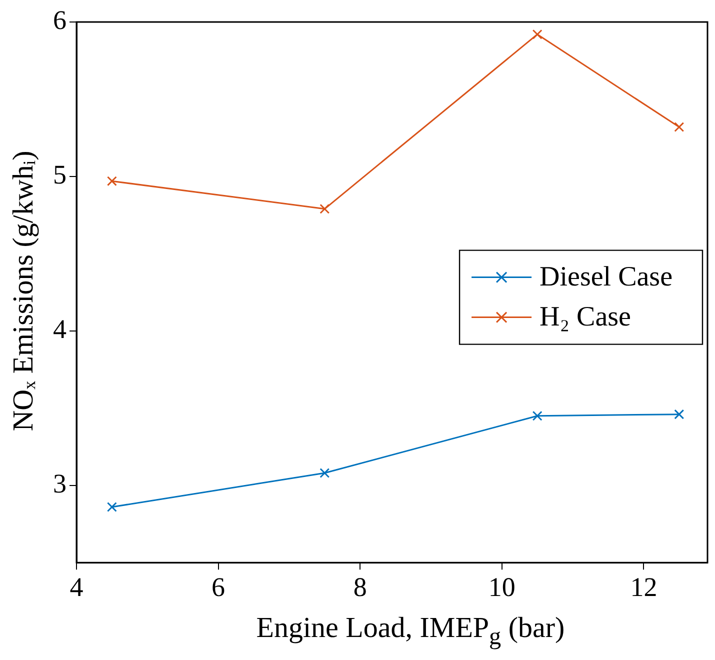 The width and height of the screenshot is (715, 660). Describe the element at coordinates (360, 587) in the screenshot. I see `x-tick-label: 8` at that location.